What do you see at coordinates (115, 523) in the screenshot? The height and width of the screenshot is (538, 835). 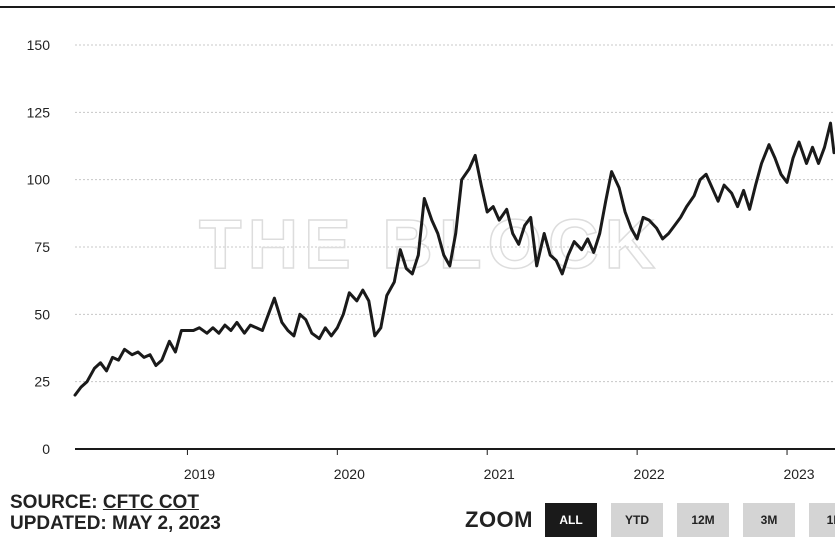 I see `updated-line: UPDATED: MAY 2, 2023` at bounding box center [115, 523].